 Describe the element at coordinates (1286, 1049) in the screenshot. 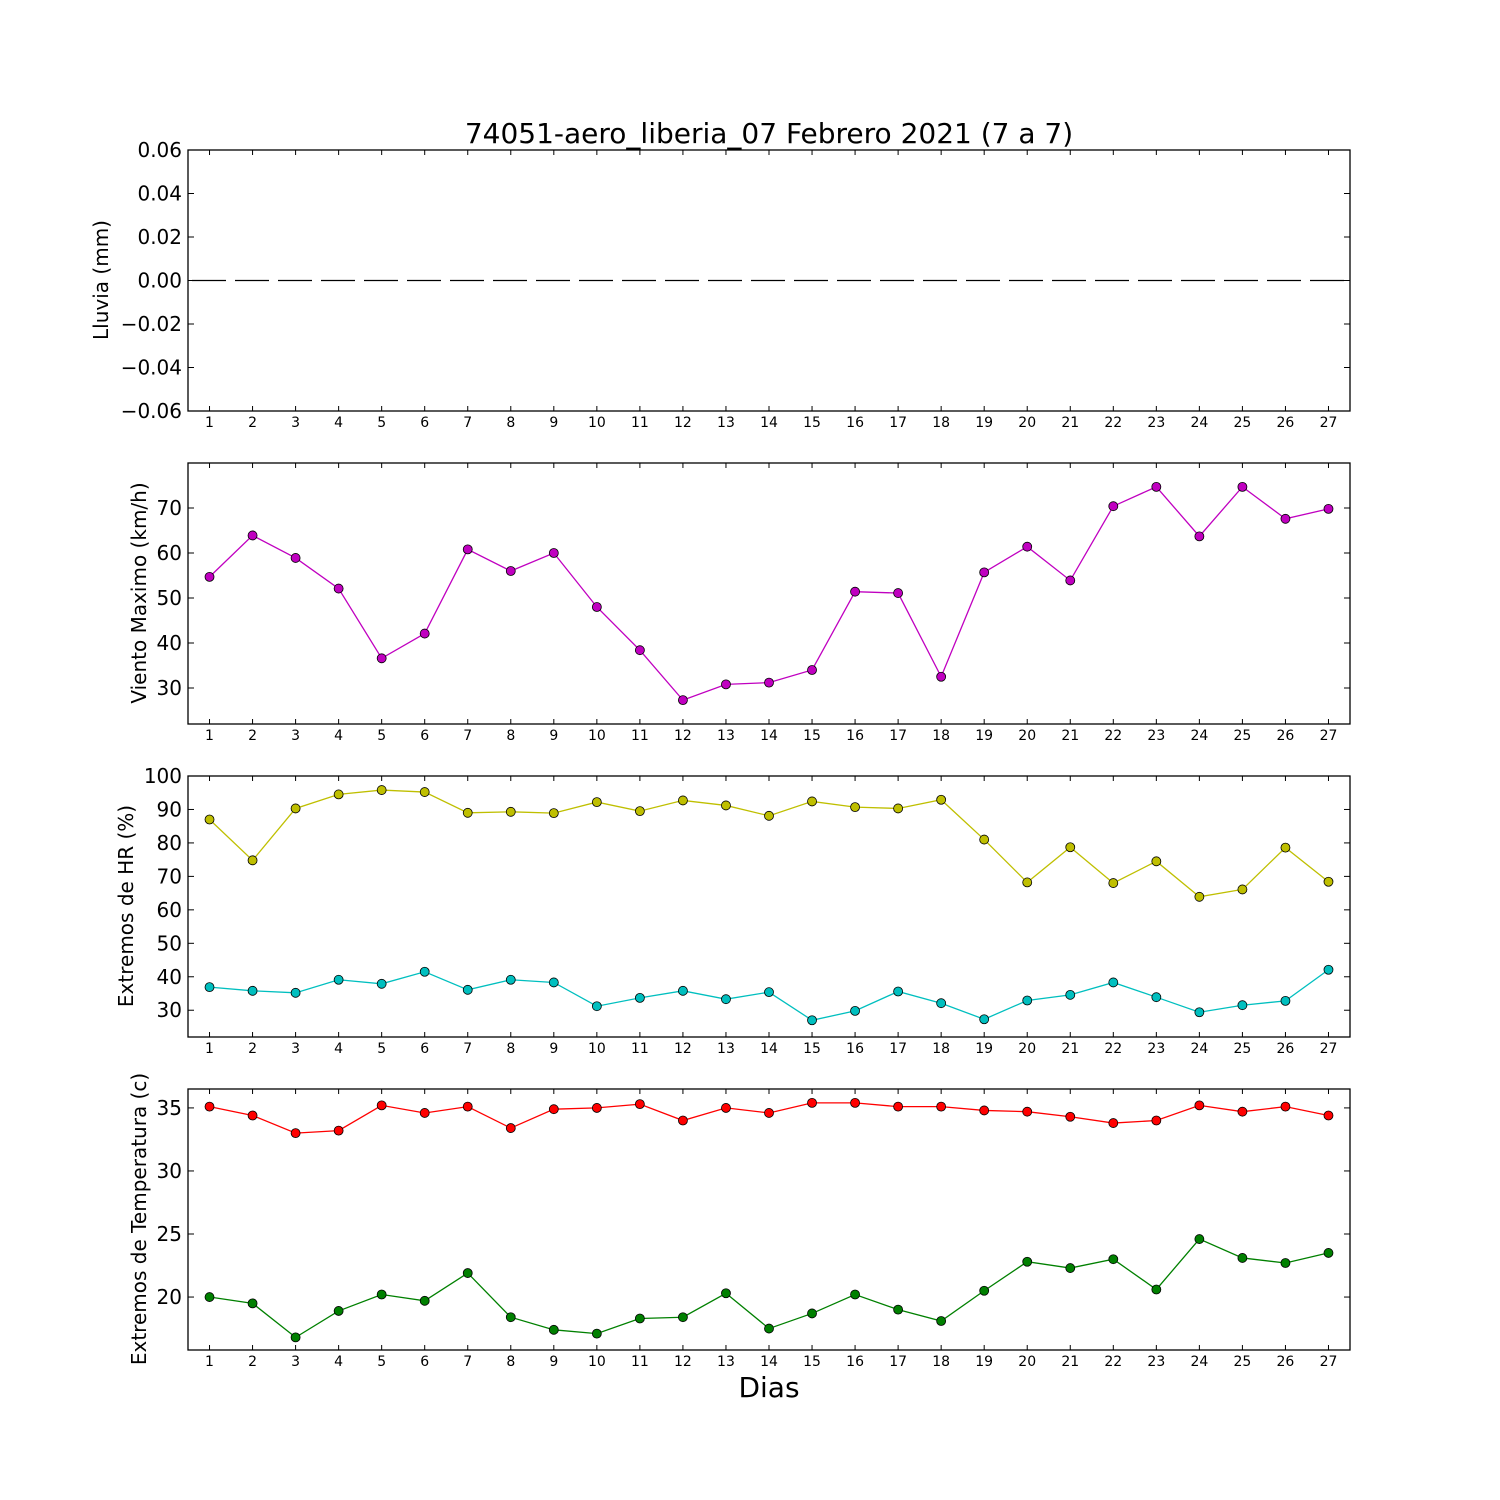

I see `x-tick-label-humidity: 26` at that location.